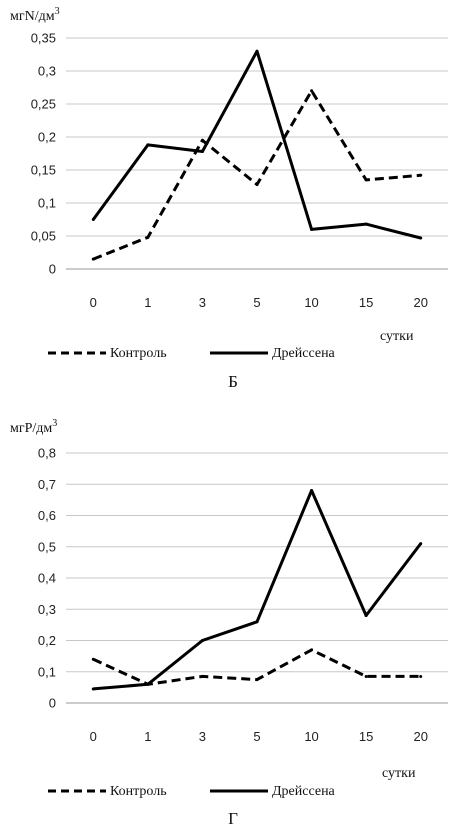 The height and width of the screenshot is (829, 471). What do you see at coordinates (47, 484) in the screenshot?
I see `y-tick-label: 0,7` at bounding box center [47, 484].